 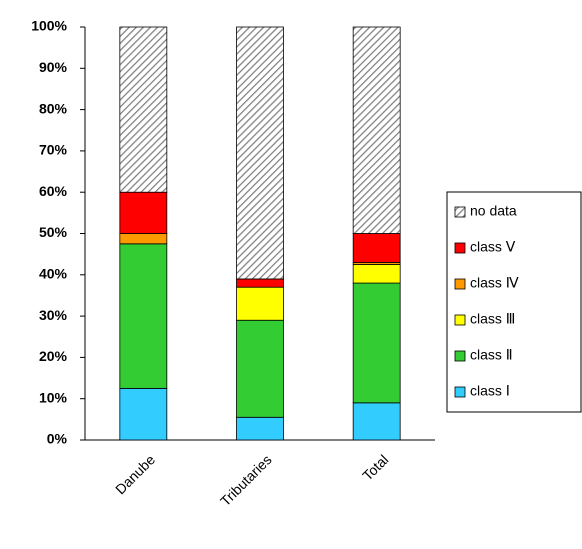 I want to click on y-tick-label: 60%, so click(x=53, y=191).